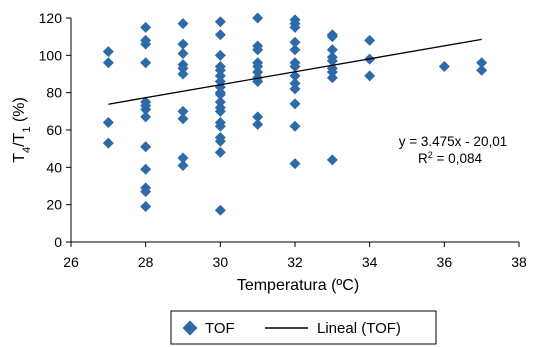 This screenshot has height=347, width=539. Describe the element at coordinates (303, 327) in the screenshot. I see `legend: TOF Lineal (TOF)` at that location.